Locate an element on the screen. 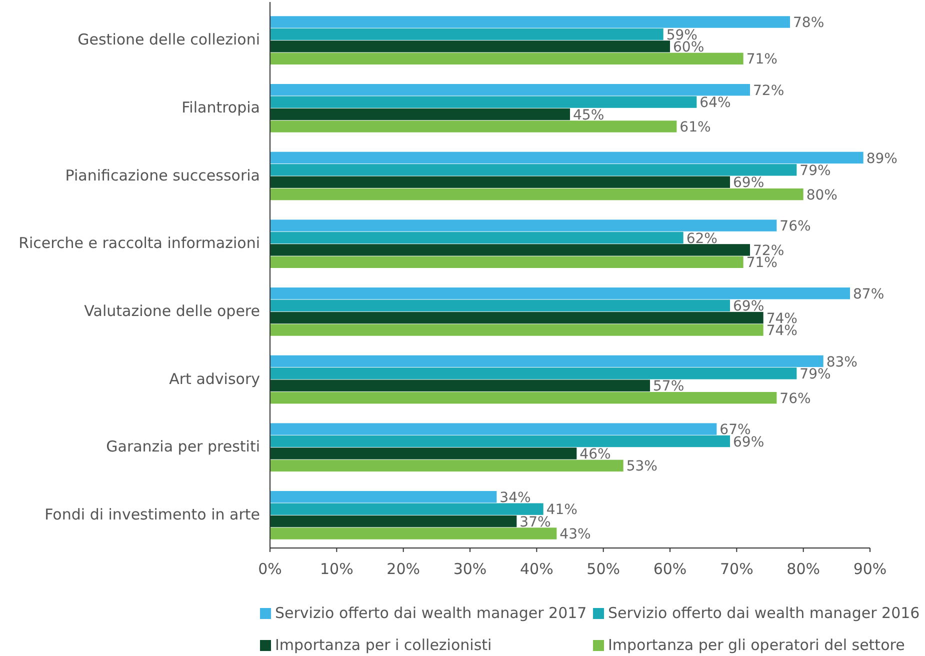  data-label: 72% is located at coordinates (768, 90).